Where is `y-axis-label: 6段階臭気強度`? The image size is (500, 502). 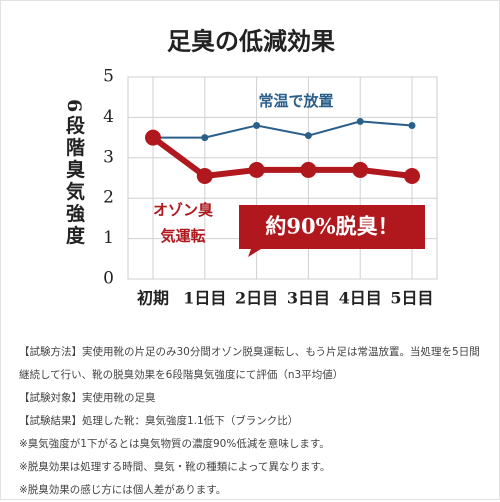 y-axis-label: 6段階臭気強度 is located at coordinates (74, 173).